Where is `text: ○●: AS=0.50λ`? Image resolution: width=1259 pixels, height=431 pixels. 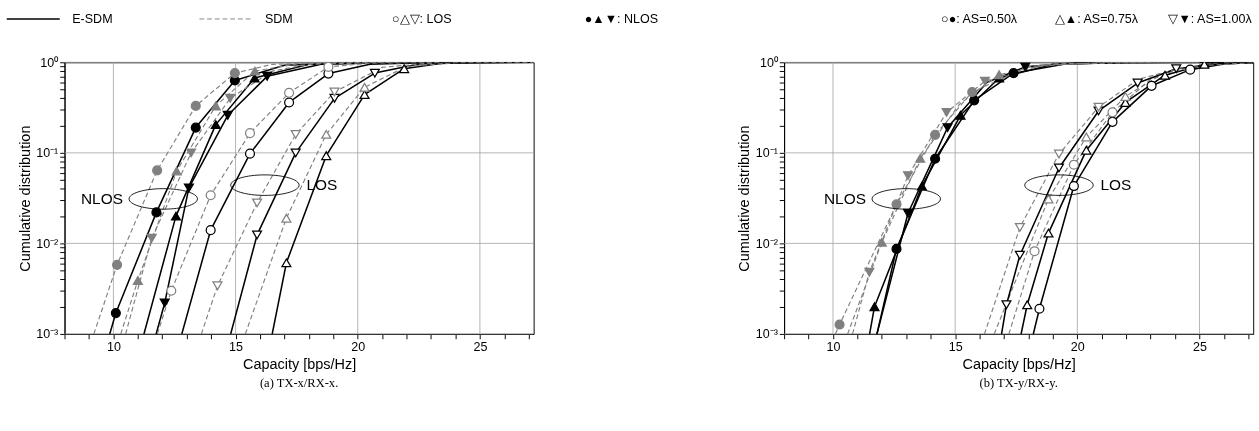 text: ○●: AS=0.50λ is located at coordinates (979, 18).